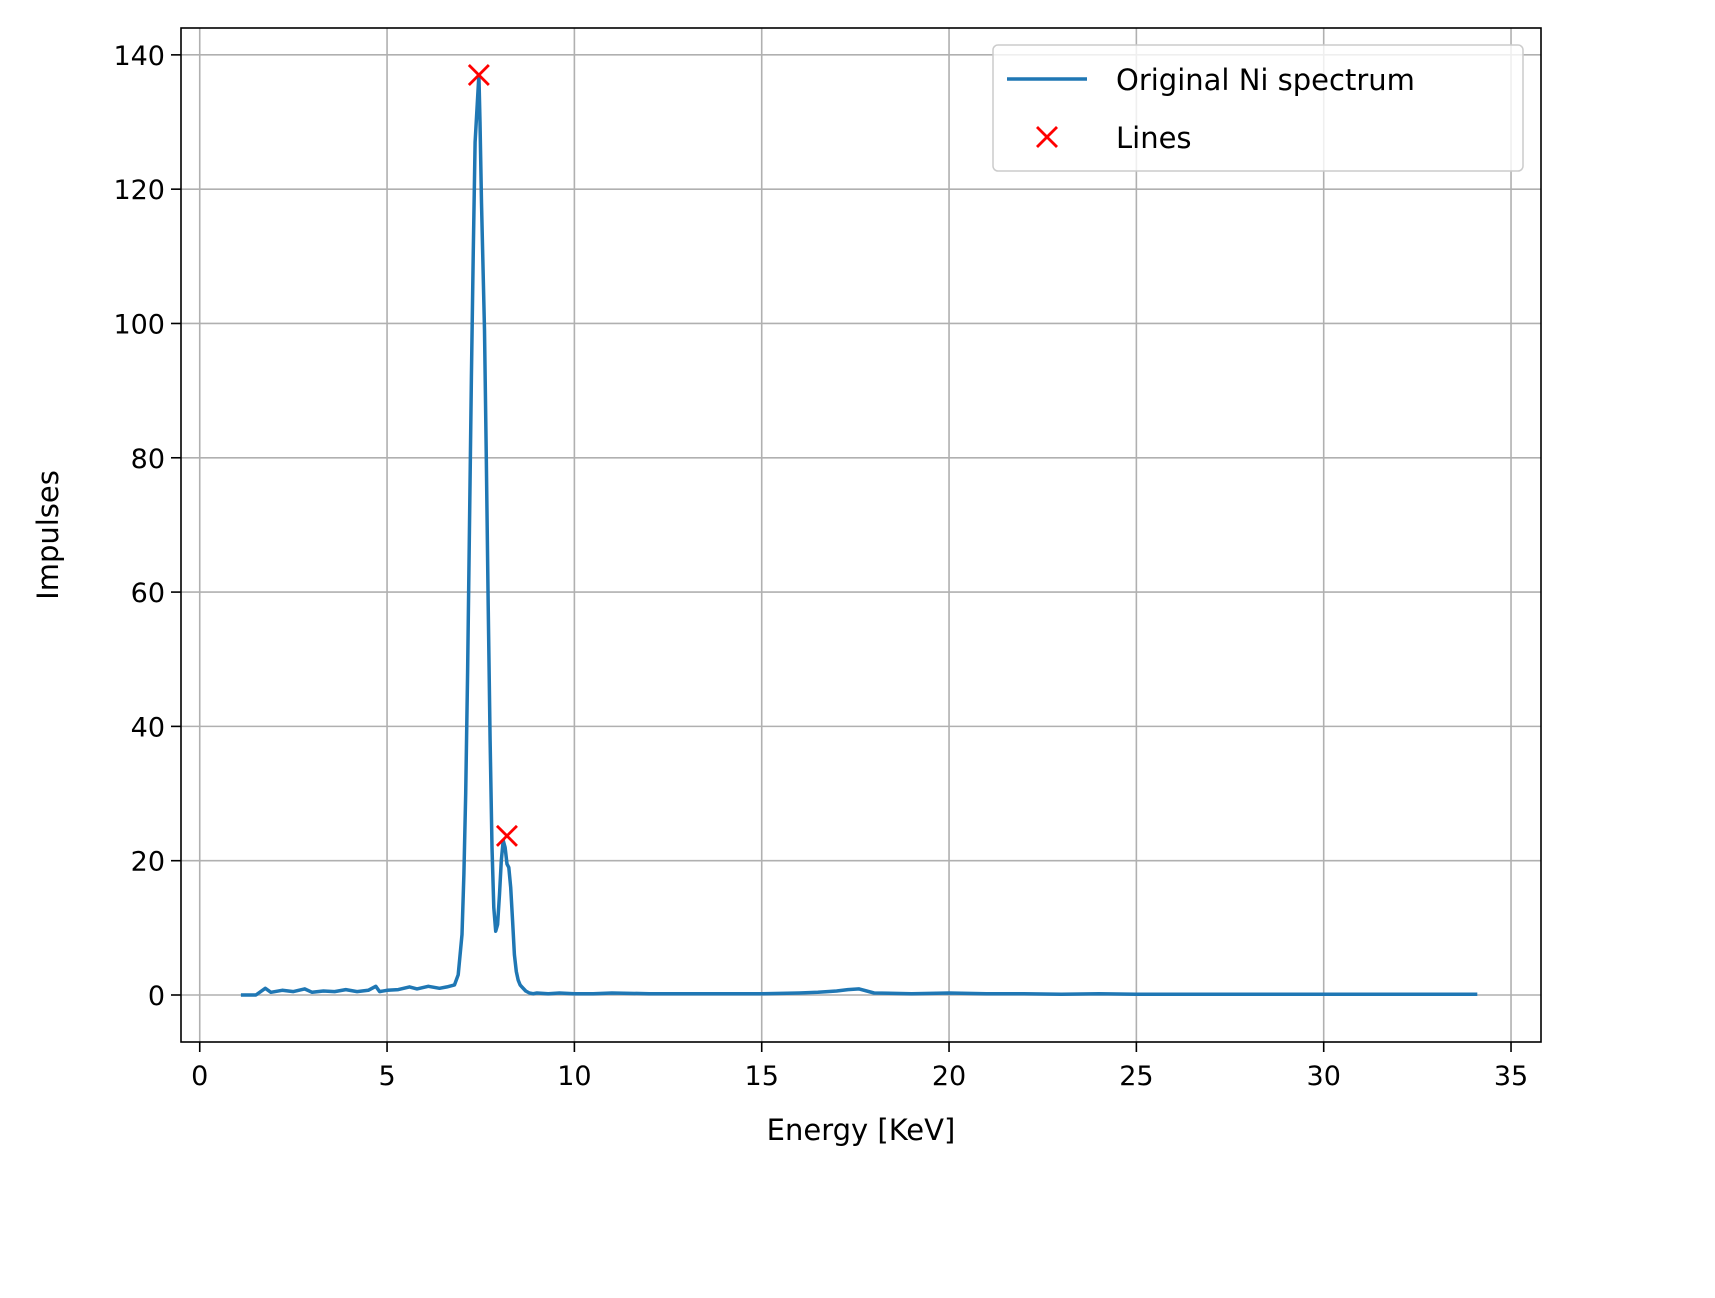 The width and height of the screenshot is (1715, 1298). I want to click on x-tick-label: 15, so click(762, 1076).